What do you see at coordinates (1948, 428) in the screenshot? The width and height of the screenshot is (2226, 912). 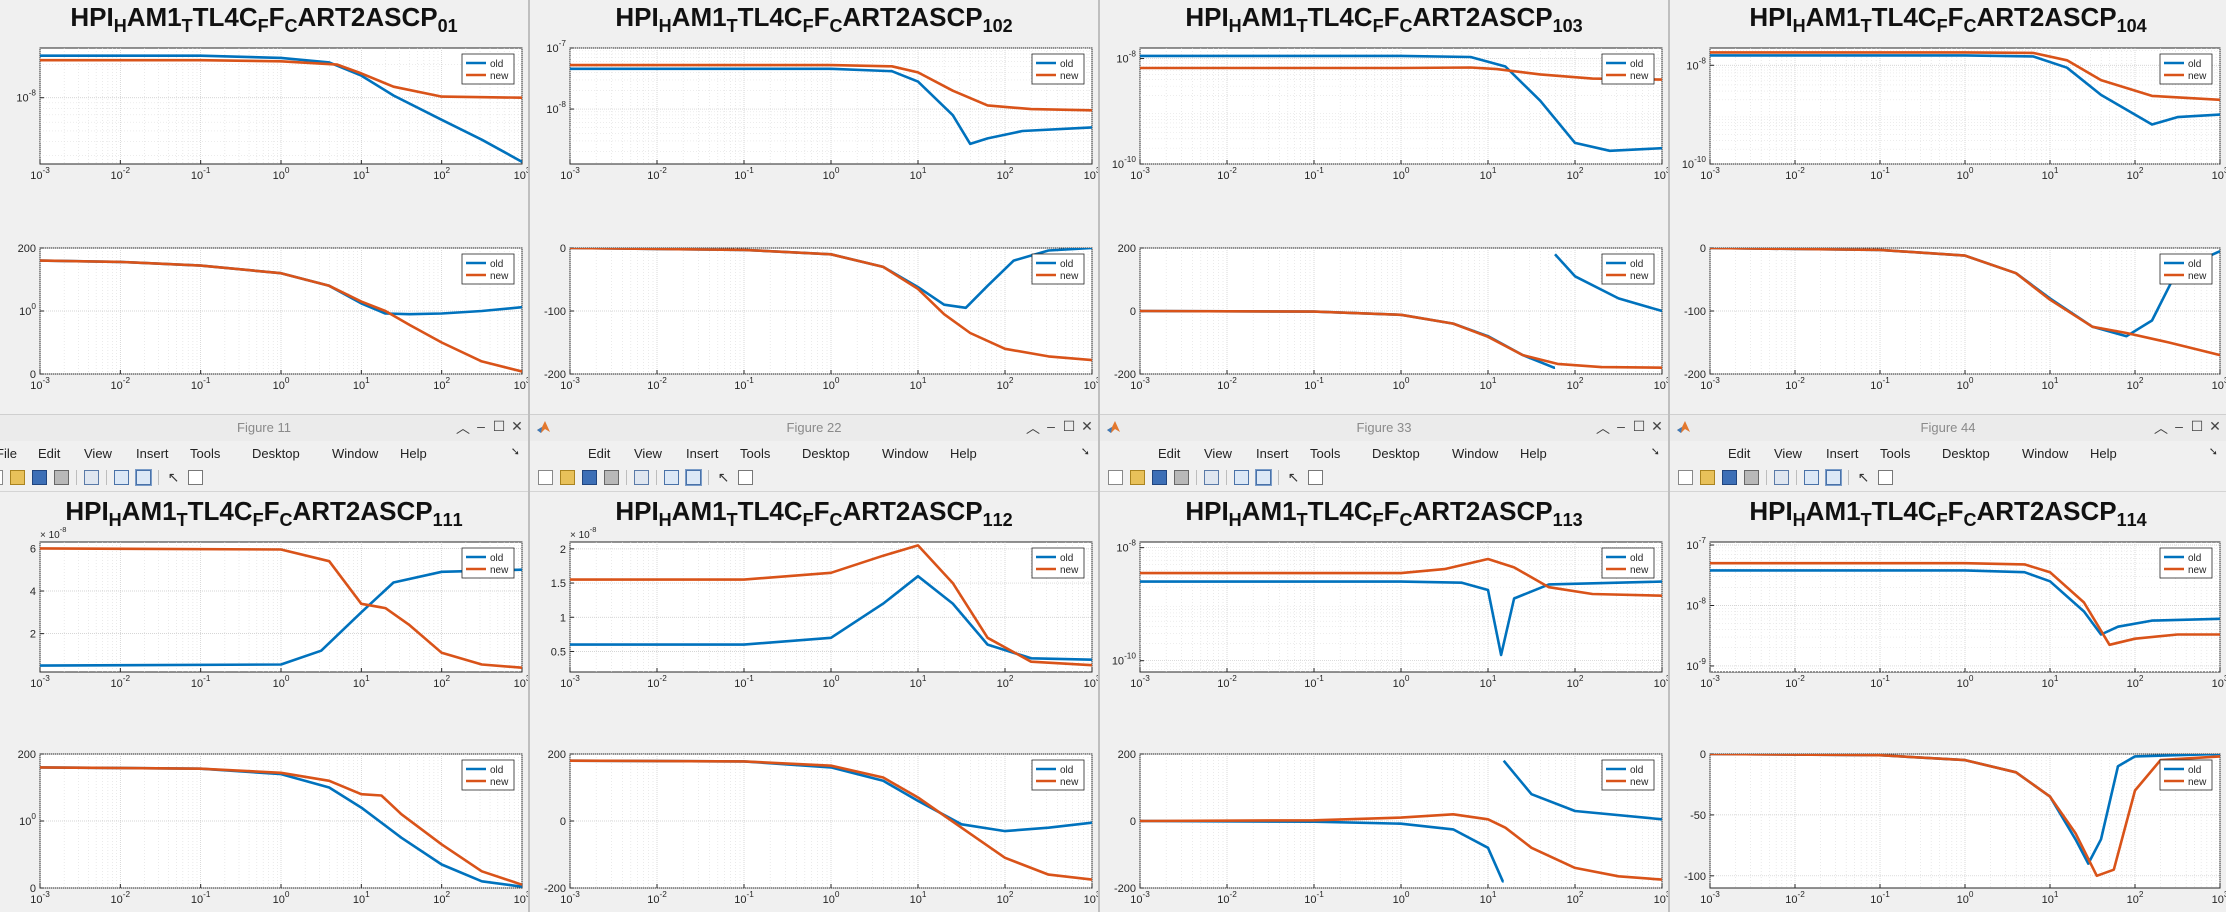 I see `window-titlebar: Figure 44 ︿ ‒ ☐ ✕` at bounding box center [1948, 428].